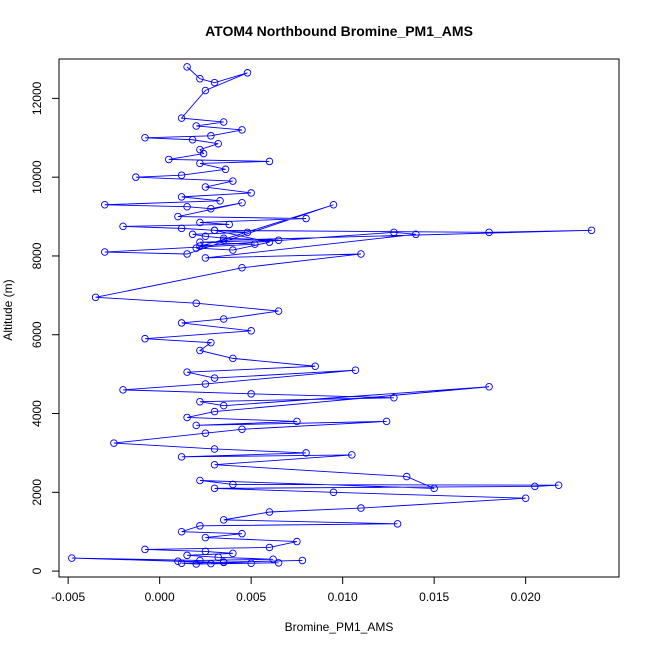 This screenshot has height=650, width=650. What do you see at coordinates (37, 177) in the screenshot?
I see `y-tick-label: 10000` at bounding box center [37, 177].